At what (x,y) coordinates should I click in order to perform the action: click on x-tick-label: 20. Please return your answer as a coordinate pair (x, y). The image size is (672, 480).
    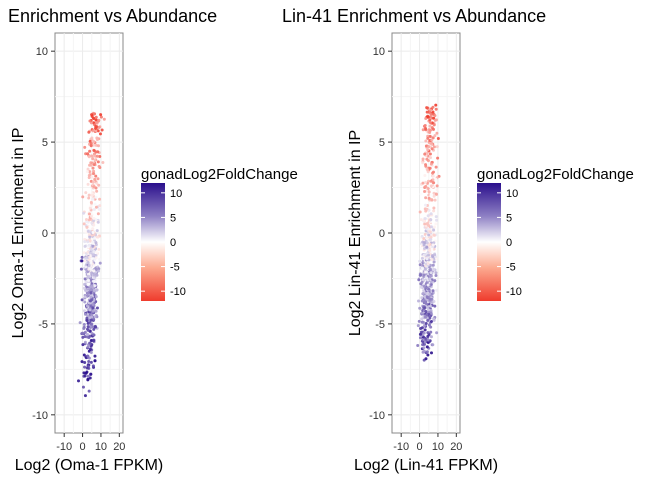
    Looking at the image, I should click on (456, 447).